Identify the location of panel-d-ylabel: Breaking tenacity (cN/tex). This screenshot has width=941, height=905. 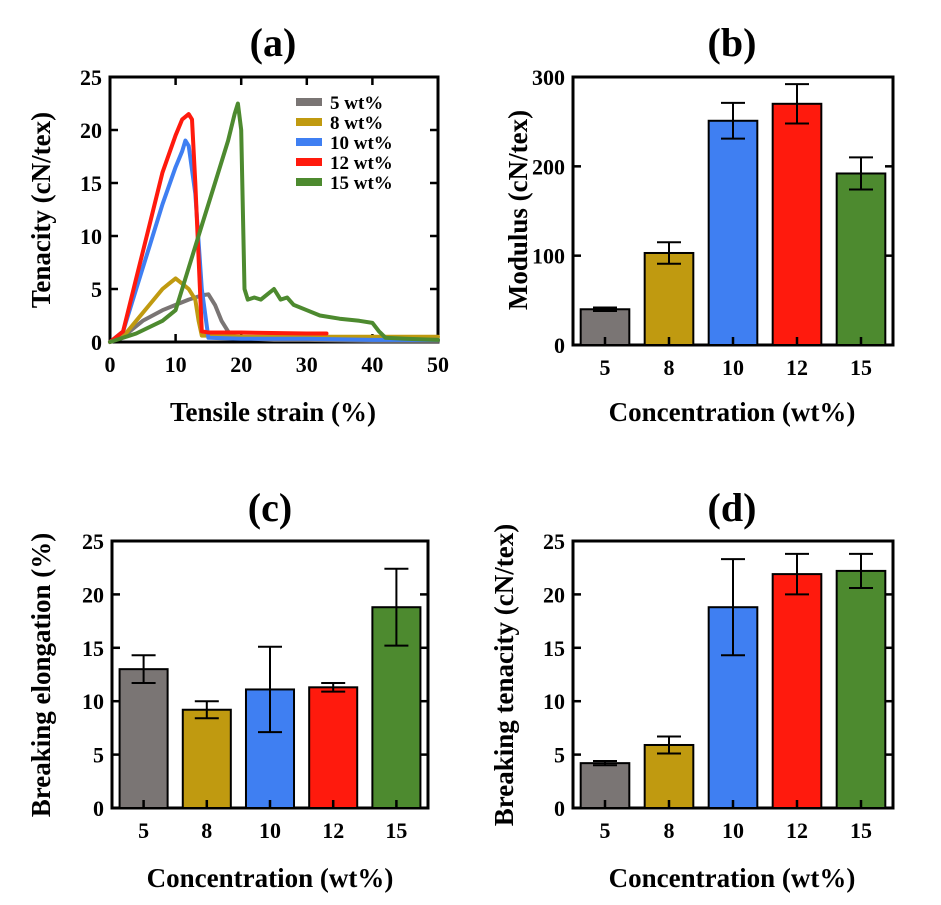
(504, 675).